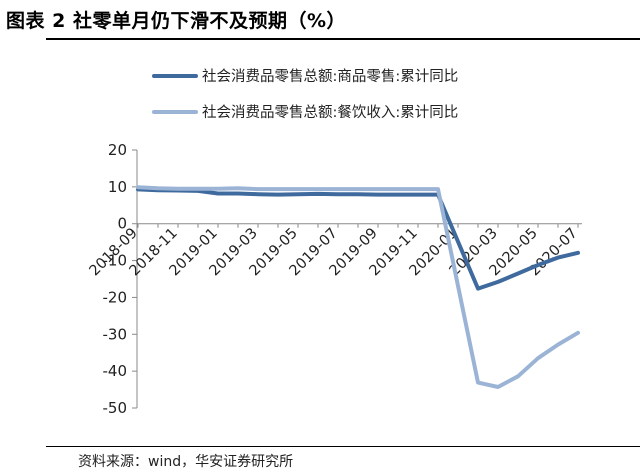  Describe the element at coordinates (117, 150) in the screenshot. I see `y-tick-label: 20` at that location.